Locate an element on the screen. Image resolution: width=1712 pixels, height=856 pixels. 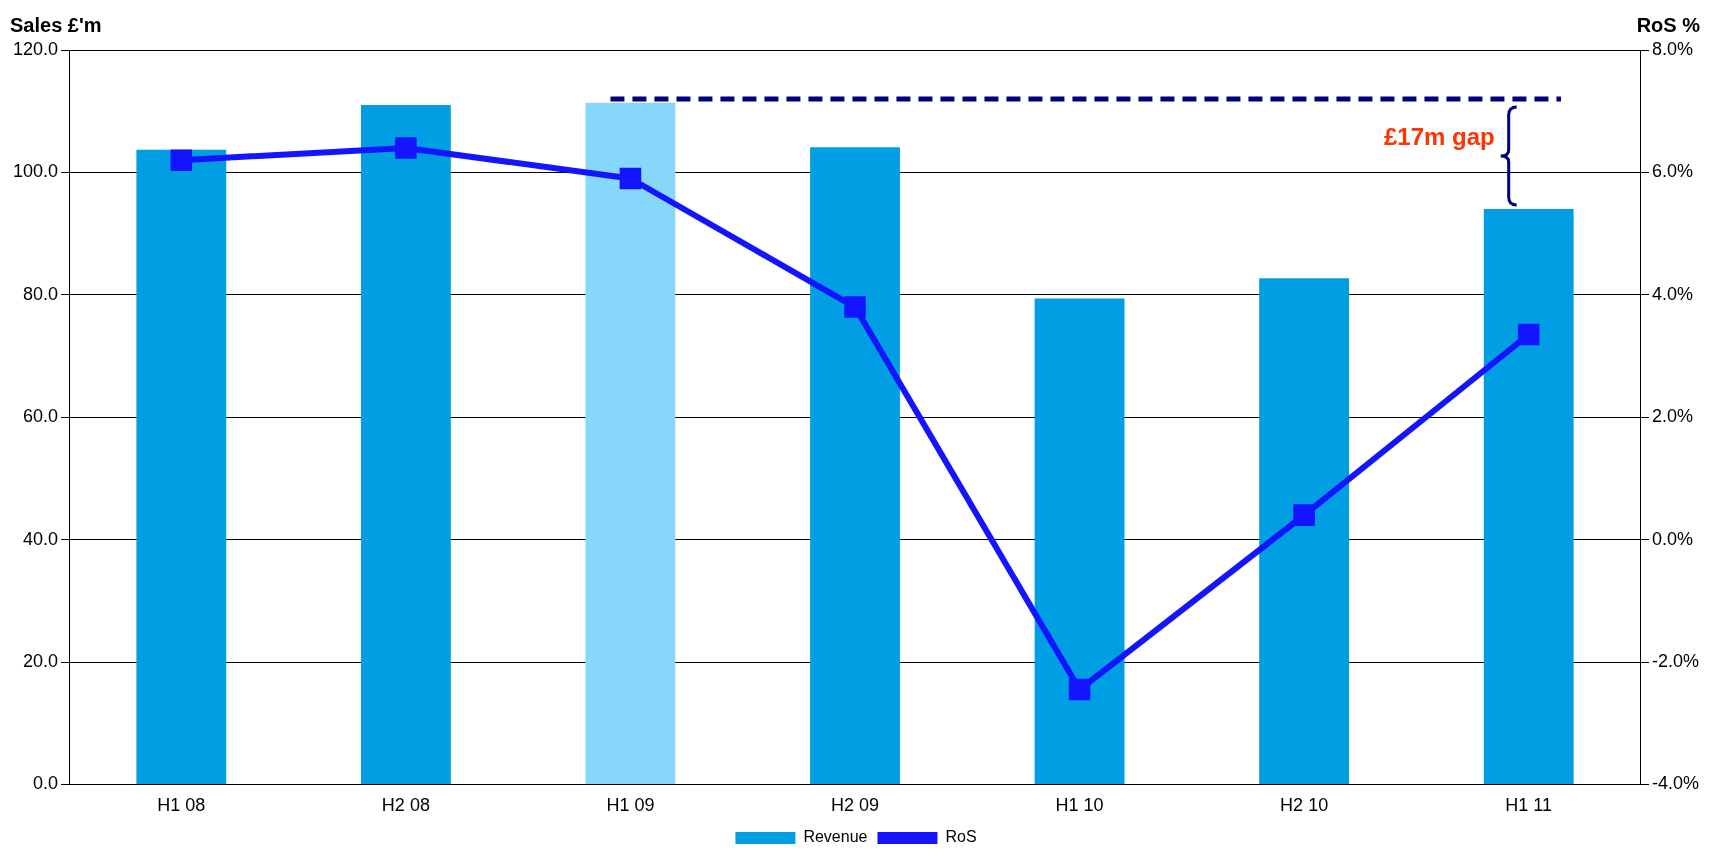
x-tick-label: H2 09 is located at coordinates (855, 805).